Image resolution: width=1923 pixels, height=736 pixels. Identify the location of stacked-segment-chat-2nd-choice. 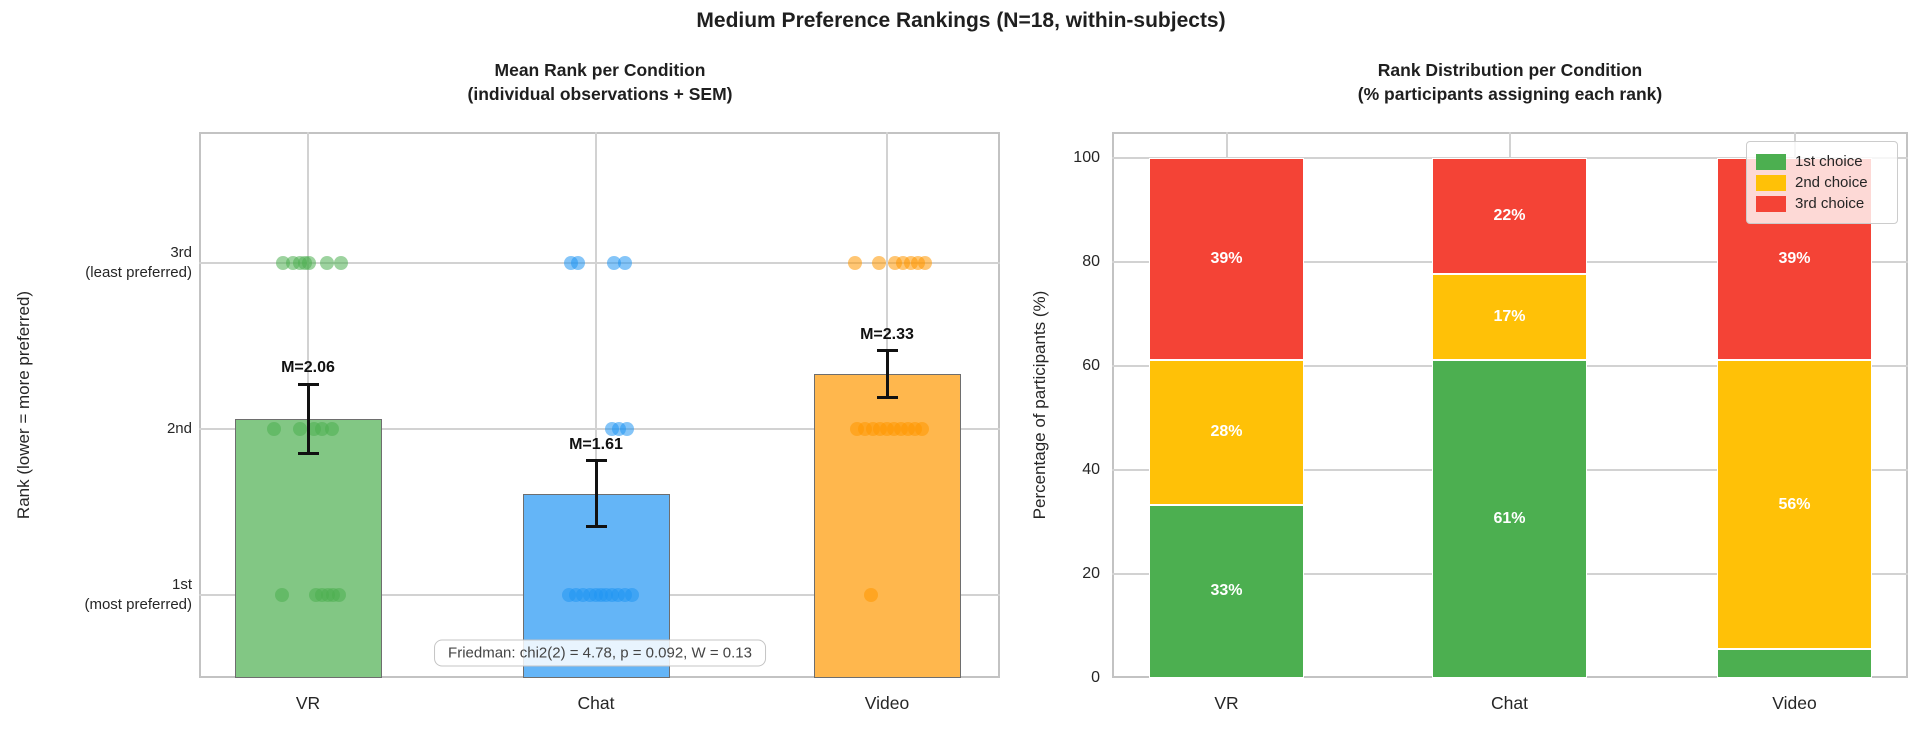
(1509, 317).